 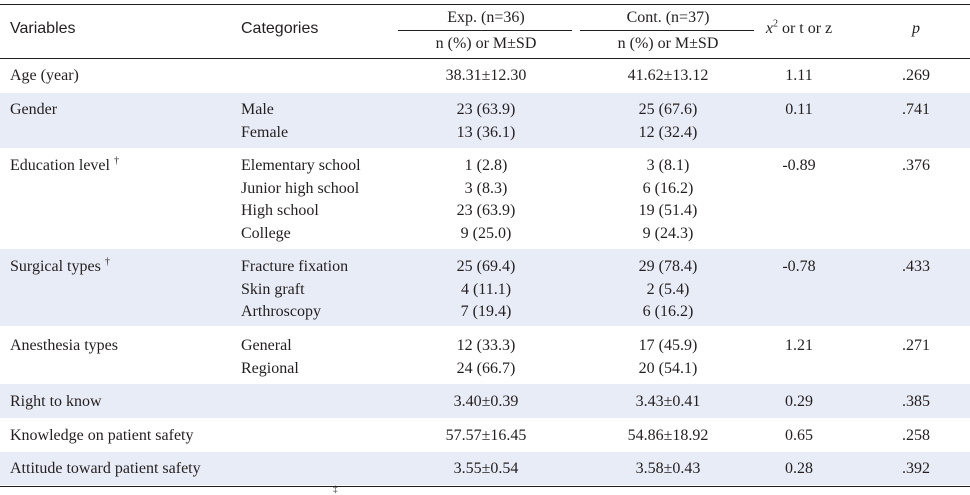 I want to click on header-categories: Categories, so click(x=280, y=28).